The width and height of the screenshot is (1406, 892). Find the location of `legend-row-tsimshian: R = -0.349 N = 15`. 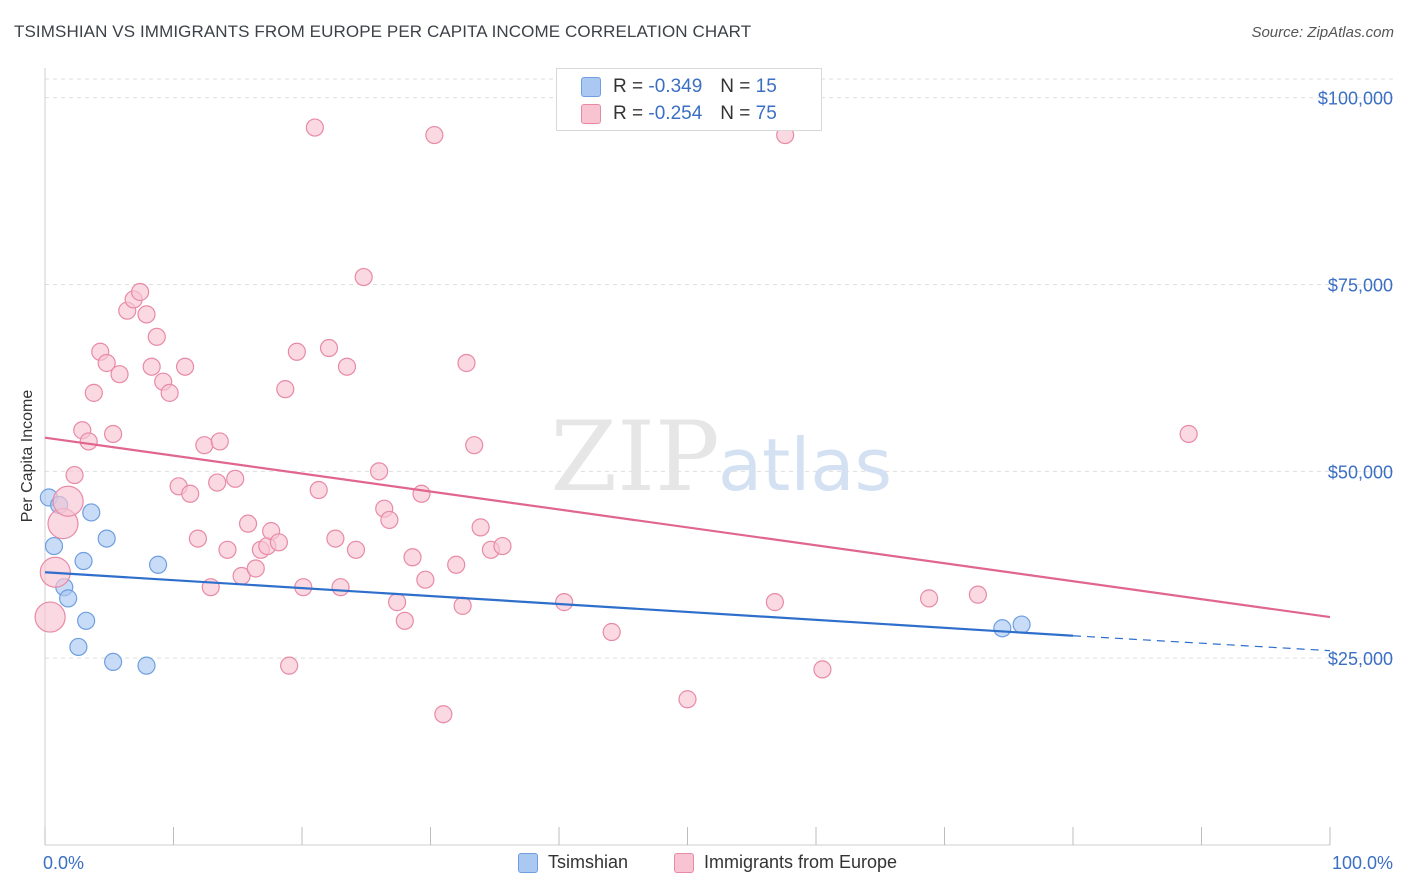

legend-row-tsimshian: R = -0.349 N = 15 is located at coordinates (679, 87).